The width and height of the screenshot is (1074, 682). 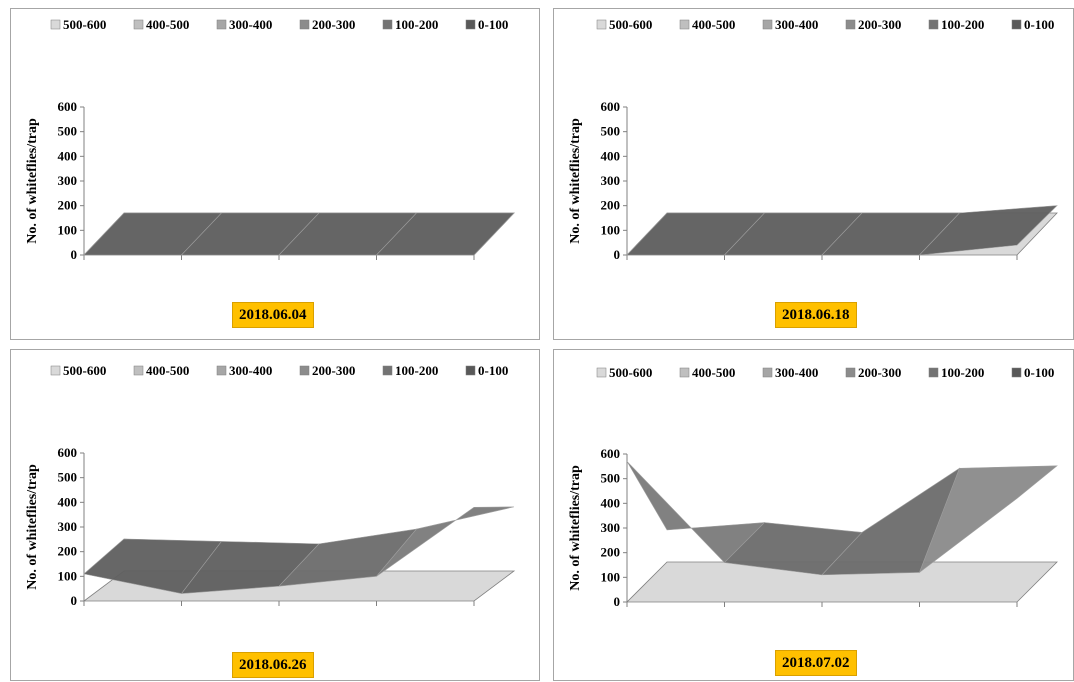 I want to click on date-badge: 2018.06.26, so click(x=273, y=665).